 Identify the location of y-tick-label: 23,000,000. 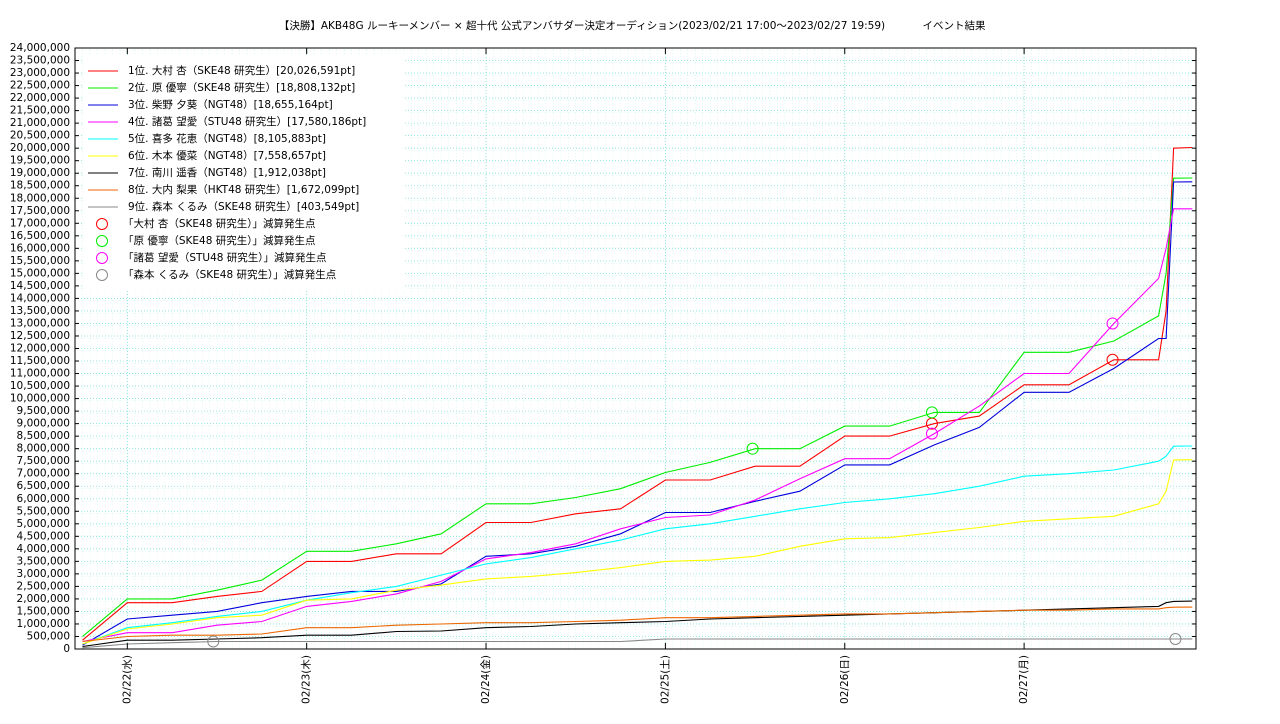
(40, 73).